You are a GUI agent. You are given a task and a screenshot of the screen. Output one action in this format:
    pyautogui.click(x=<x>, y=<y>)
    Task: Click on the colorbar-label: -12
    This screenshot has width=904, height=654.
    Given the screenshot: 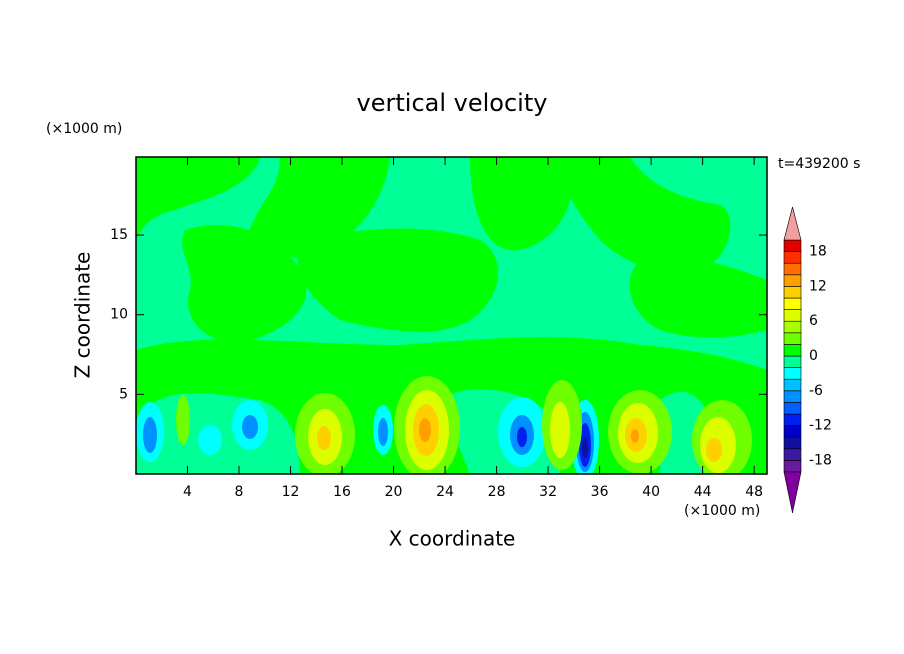 What is the action you would take?
    pyautogui.click(x=820, y=426)
    